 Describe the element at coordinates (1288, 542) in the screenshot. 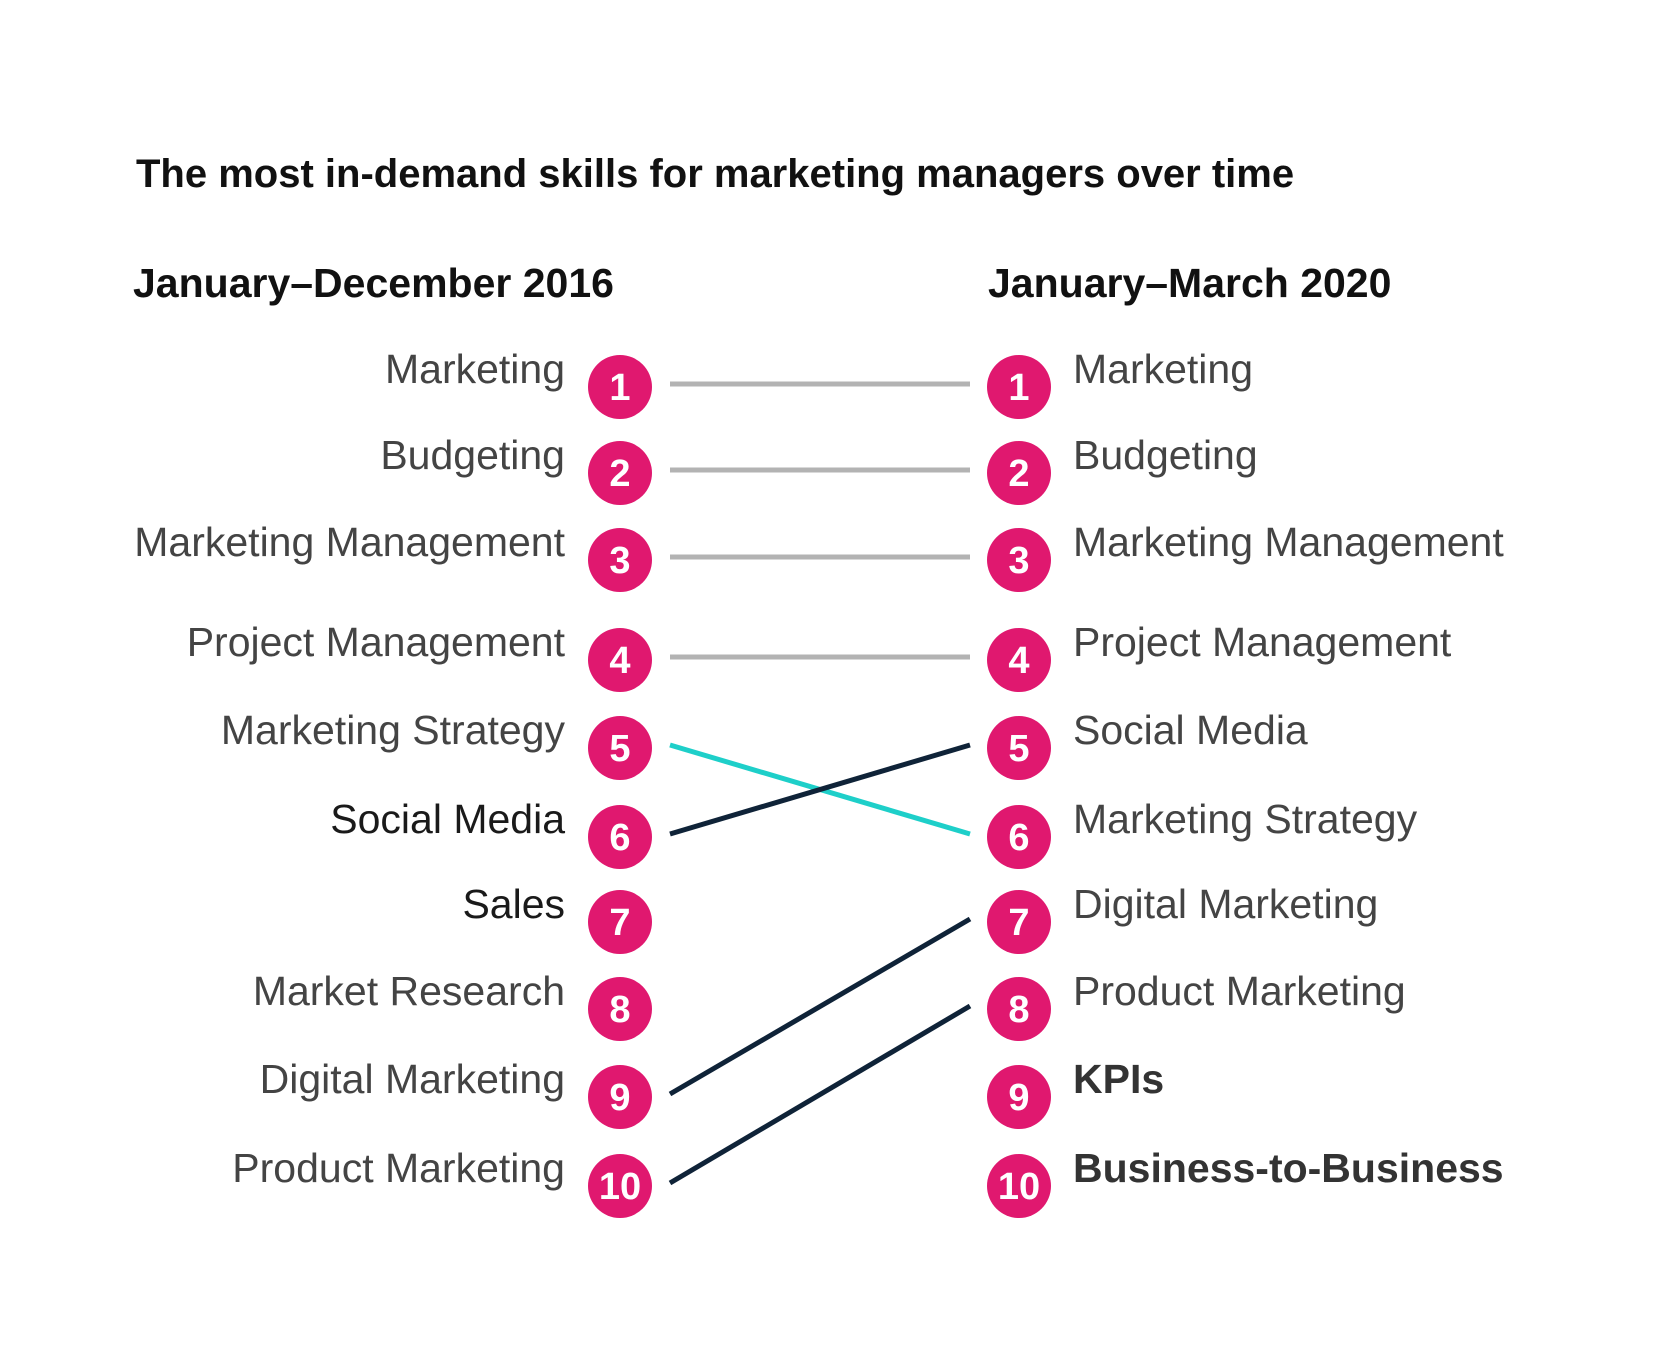

I see `right-skill-label-3: Marketing Management` at that location.